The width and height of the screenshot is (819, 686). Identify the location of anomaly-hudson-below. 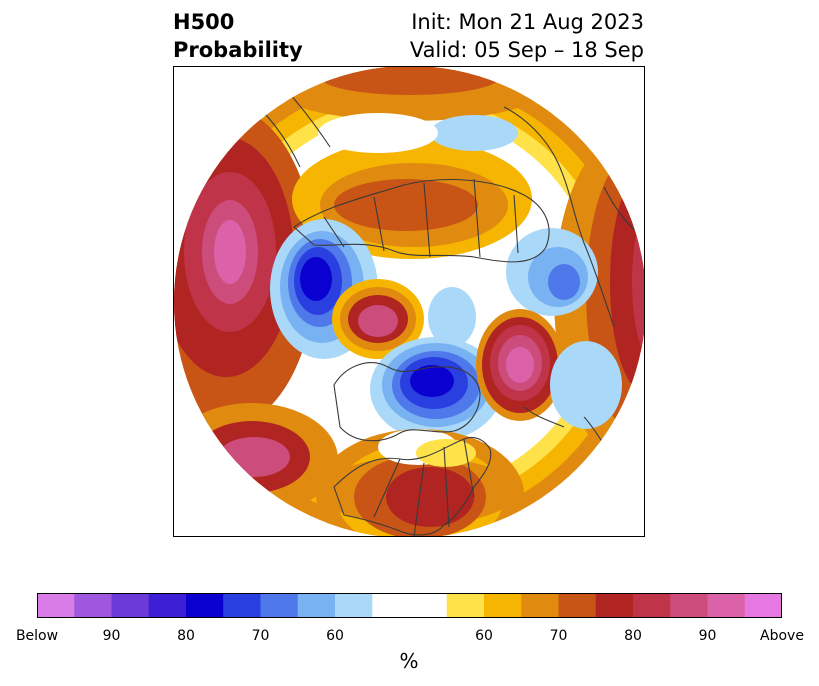
(436, 389).